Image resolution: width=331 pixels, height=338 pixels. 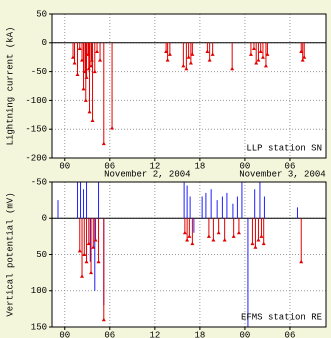 I want to click on annotation: EFMS station RE, so click(x=281, y=317).